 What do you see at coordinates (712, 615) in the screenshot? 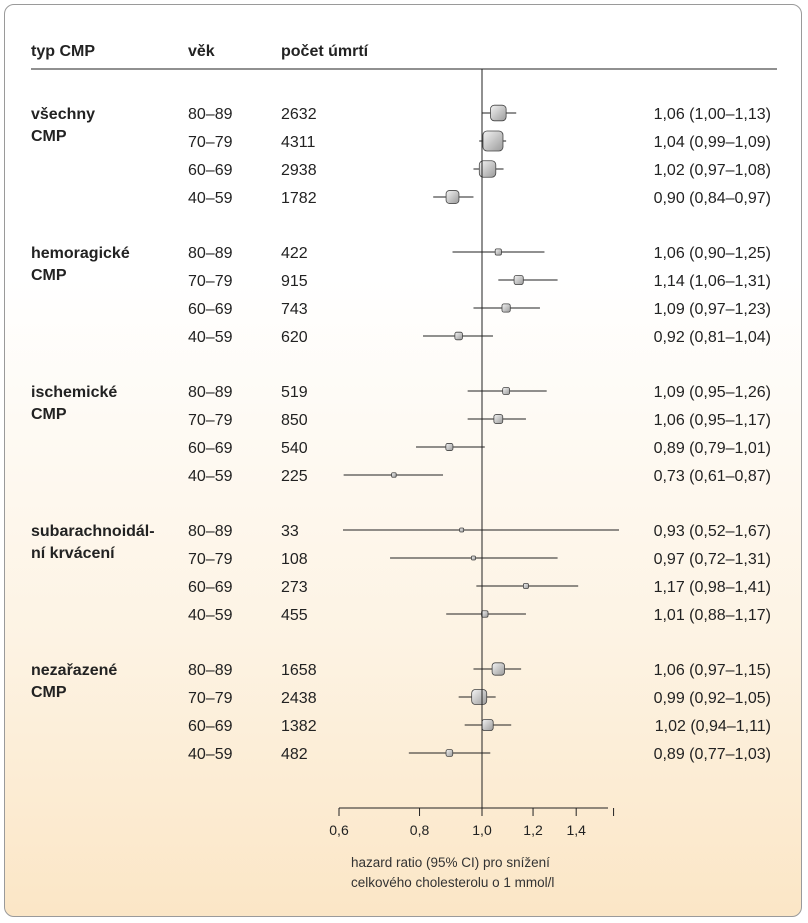
I see `row-hr-ci: 1,01 (0,88–1,17)` at bounding box center [712, 615].